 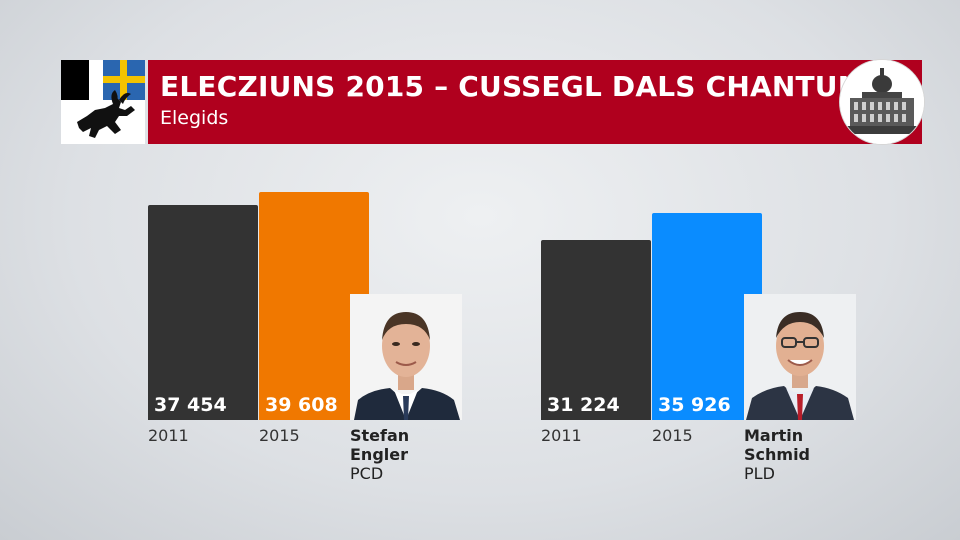 What do you see at coordinates (694, 405) in the screenshot?
I see `data-label-schmid-2015: 35 926` at bounding box center [694, 405].